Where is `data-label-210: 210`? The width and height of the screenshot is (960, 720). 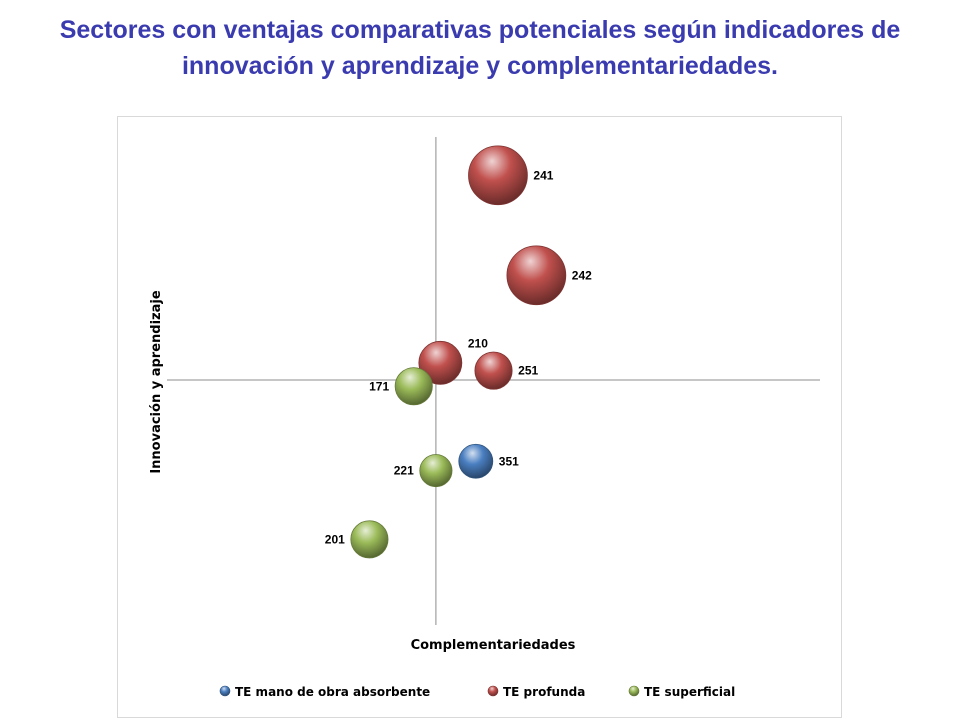
data-label-210: 210 is located at coordinates (478, 343).